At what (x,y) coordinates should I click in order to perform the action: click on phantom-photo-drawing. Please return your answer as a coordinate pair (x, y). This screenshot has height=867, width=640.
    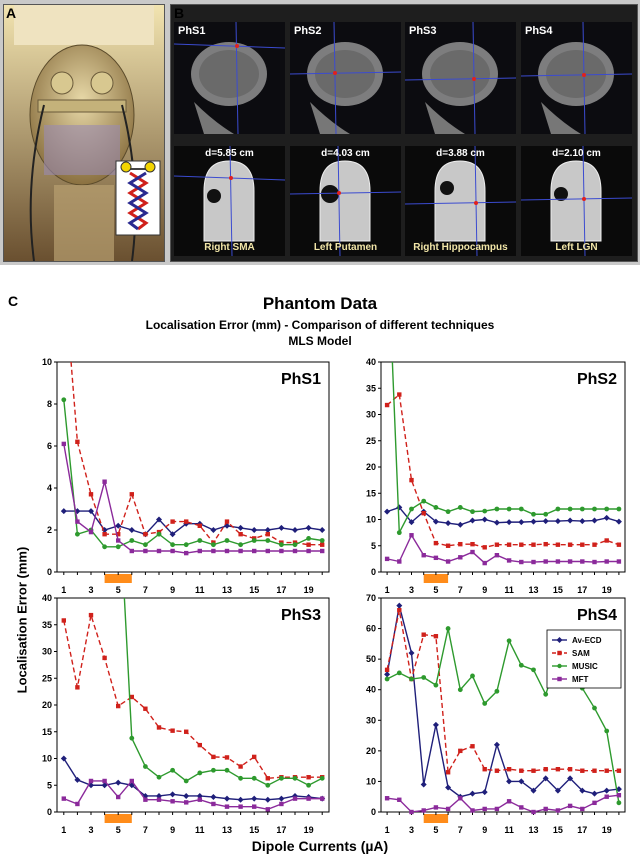
    Looking at the image, I should click on (84, 133).